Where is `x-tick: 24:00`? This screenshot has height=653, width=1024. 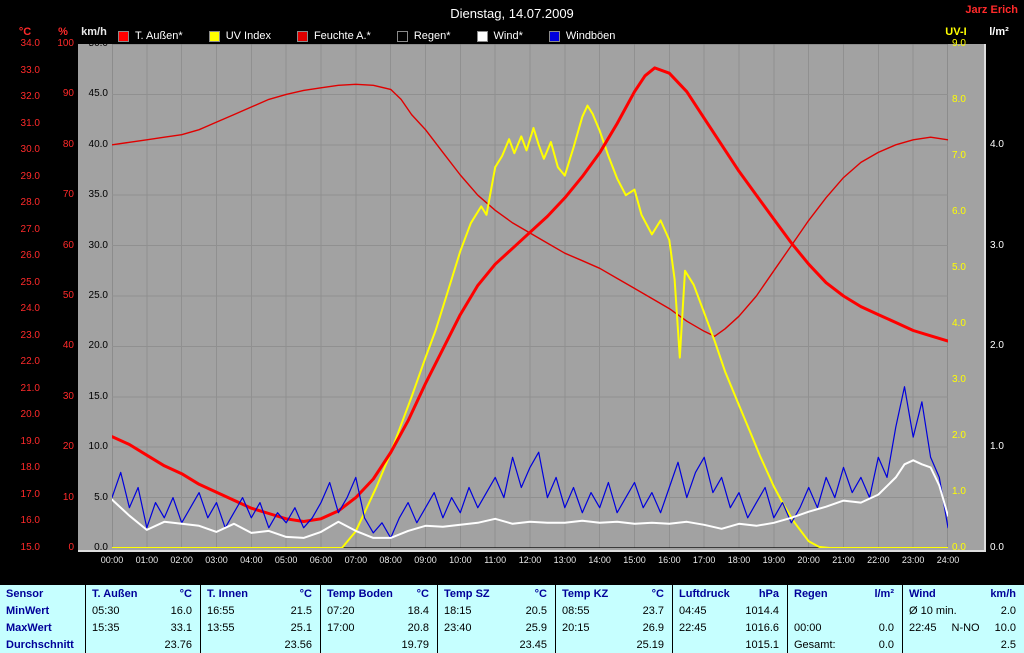 x-tick: 24:00 is located at coordinates (948, 560).